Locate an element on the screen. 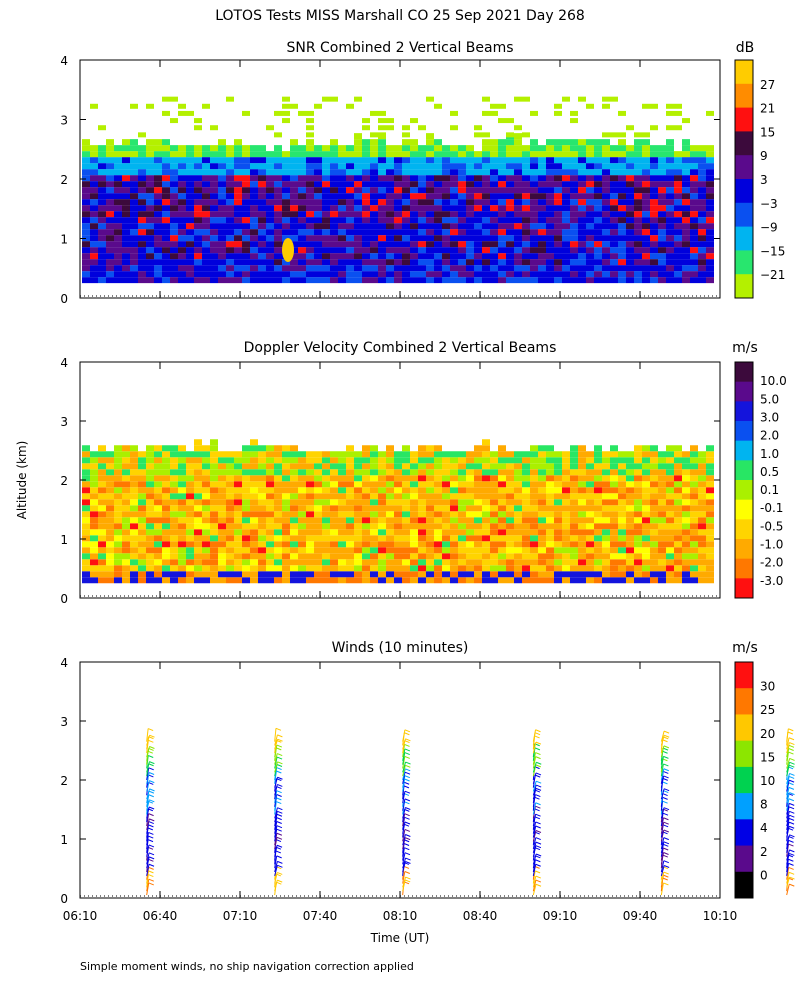 The height and width of the screenshot is (1000, 800). colorbar-swatch is located at coordinates (744, 833).